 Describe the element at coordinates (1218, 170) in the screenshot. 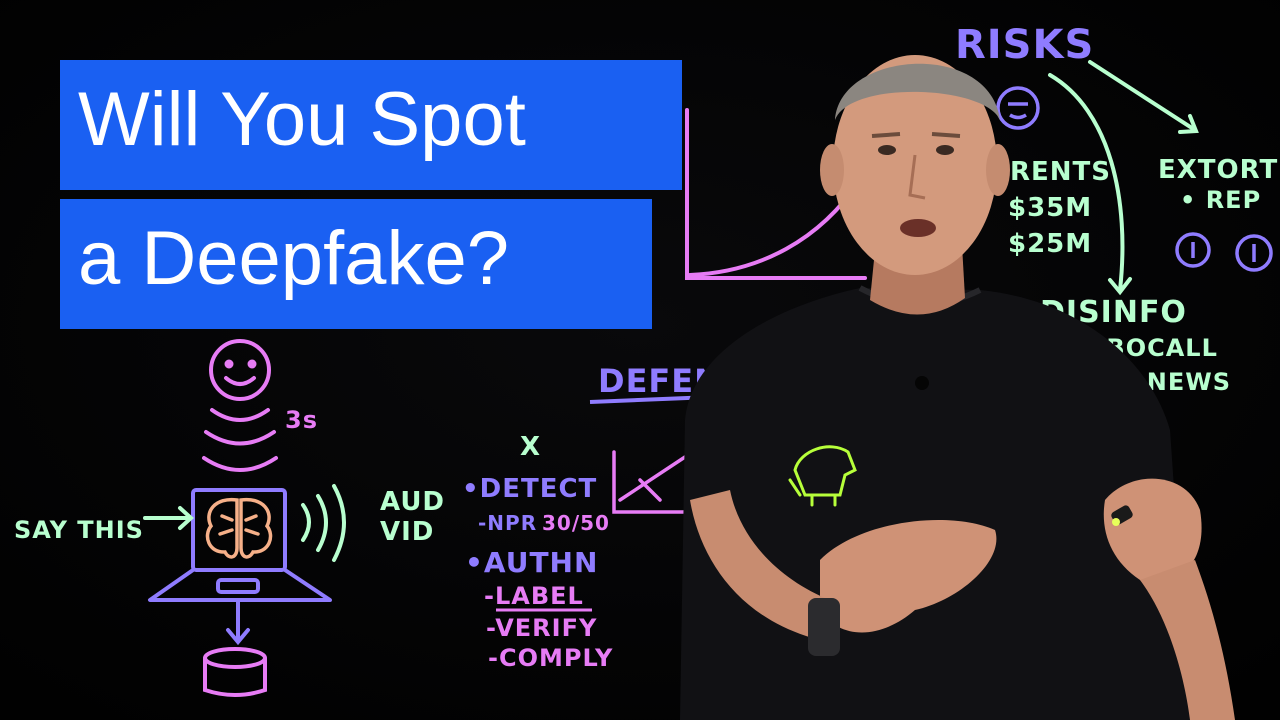

I see `extortion-label: EXTORT` at that location.